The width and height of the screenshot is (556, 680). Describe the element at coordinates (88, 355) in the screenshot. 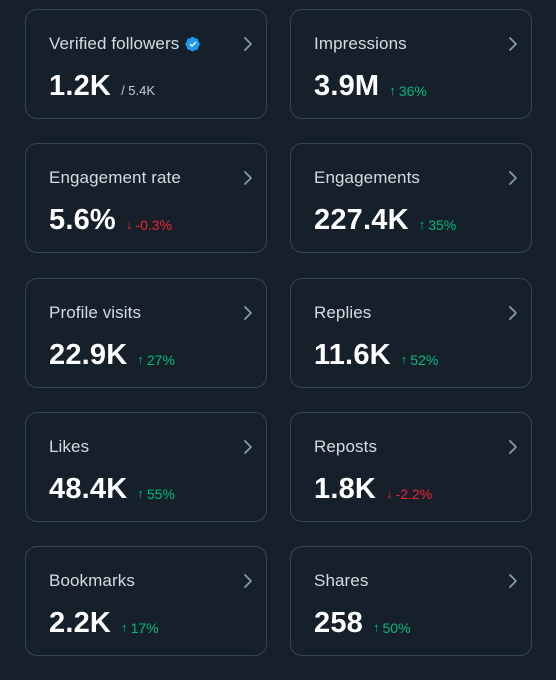

I see `metric-value: 22.9K` at that location.